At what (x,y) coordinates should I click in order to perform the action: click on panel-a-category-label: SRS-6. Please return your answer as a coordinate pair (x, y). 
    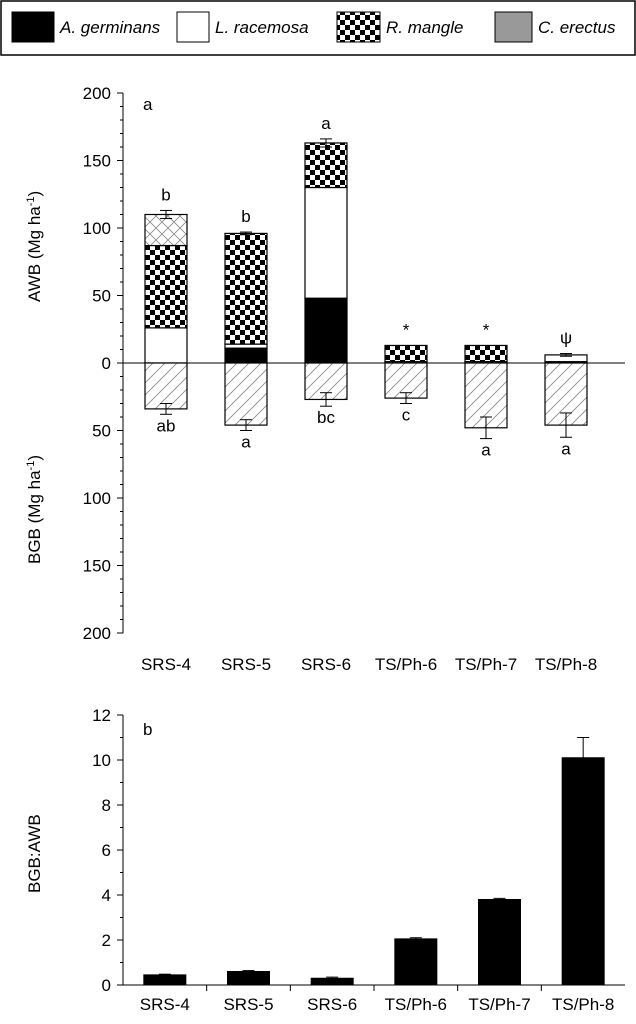
    Looking at the image, I should click on (326, 664).